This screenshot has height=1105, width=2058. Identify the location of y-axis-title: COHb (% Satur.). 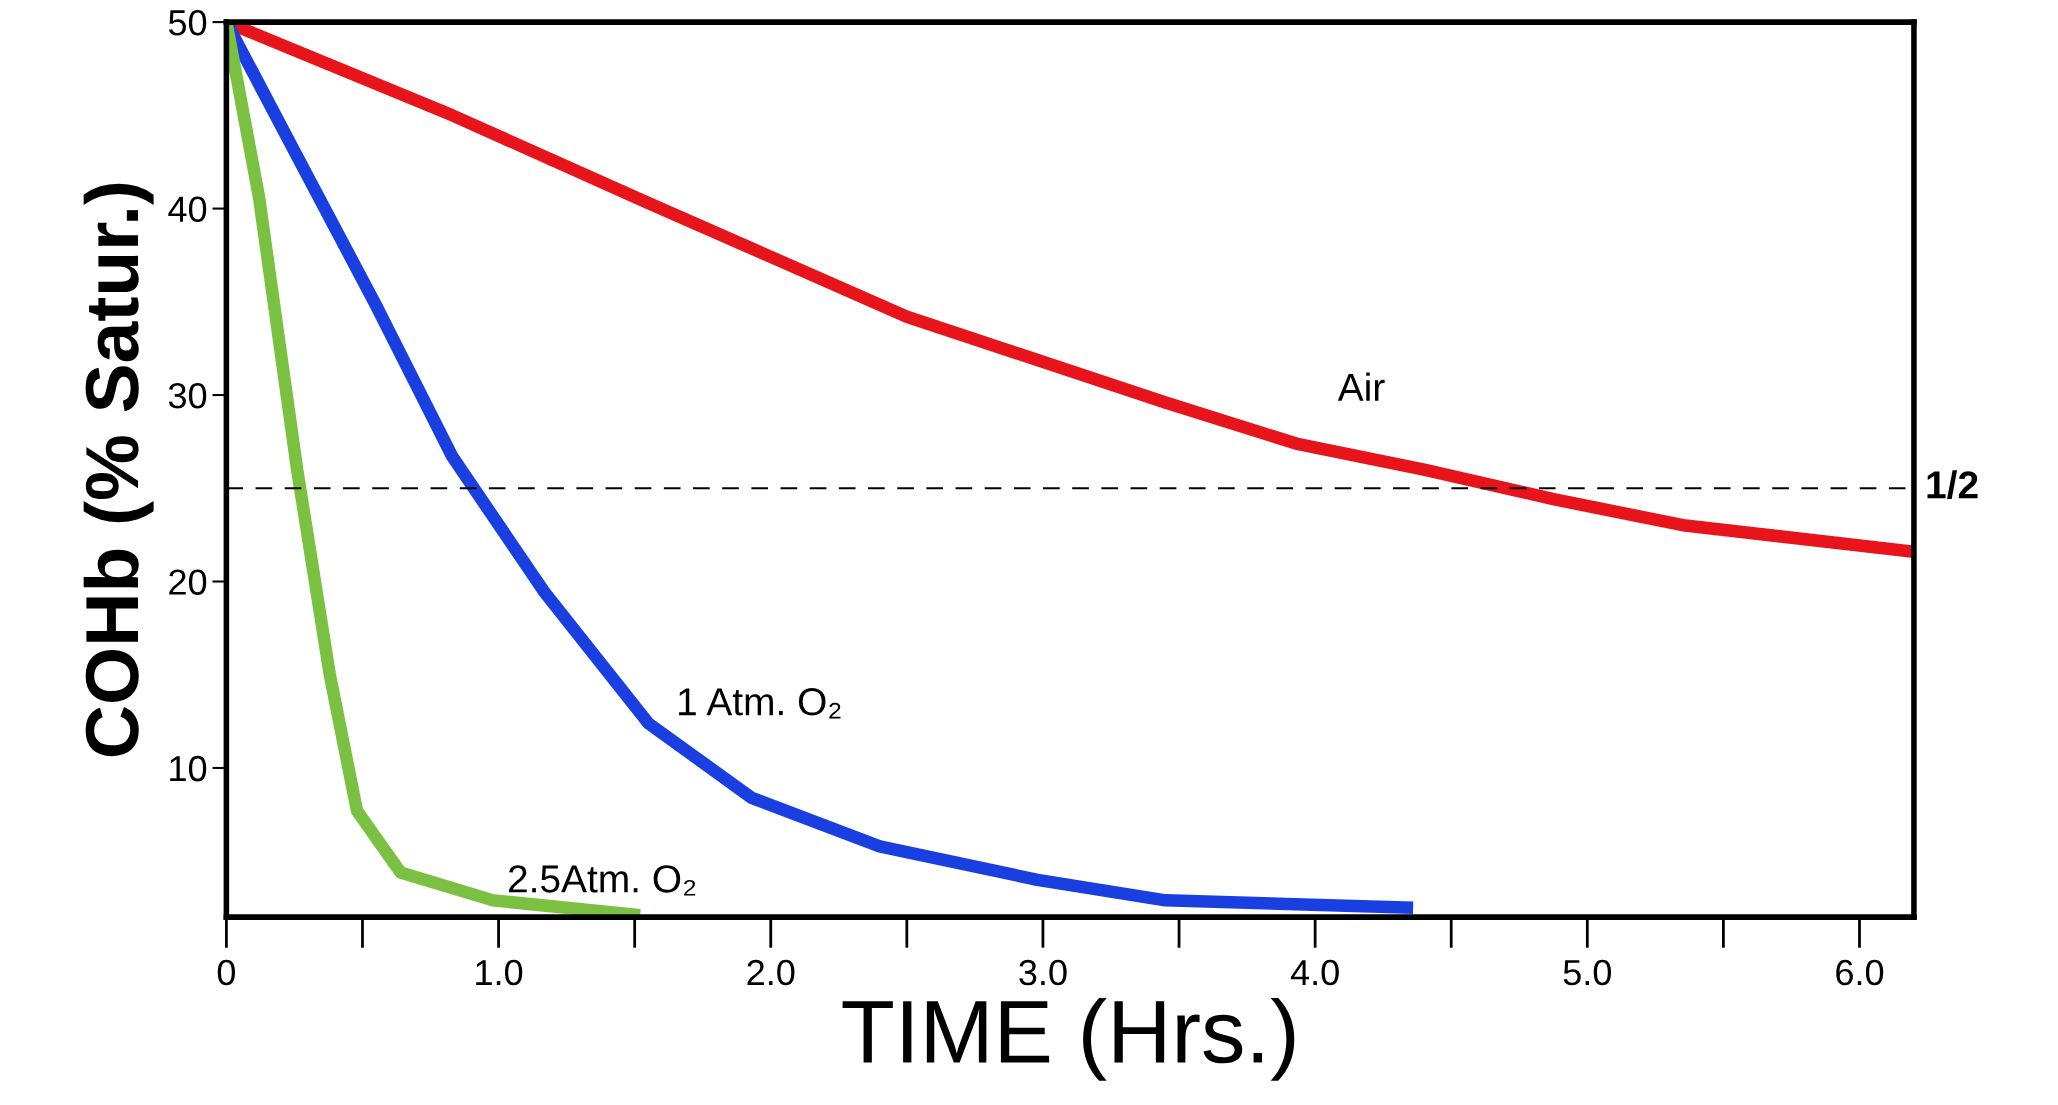
(118, 470).